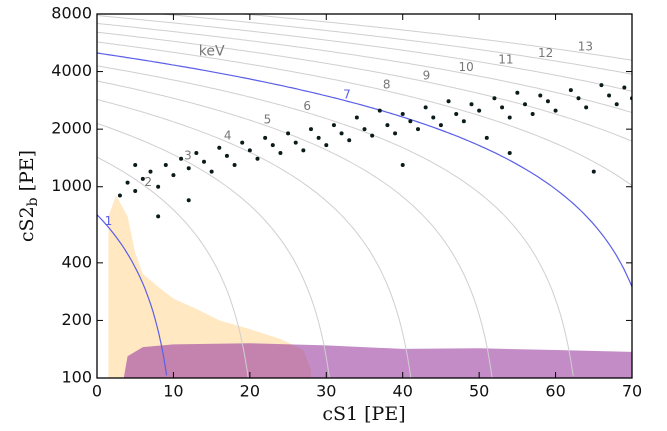  What do you see at coordinates (71, 185) in the screenshot?
I see `y-tick-label: 1000` at bounding box center [71, 185].